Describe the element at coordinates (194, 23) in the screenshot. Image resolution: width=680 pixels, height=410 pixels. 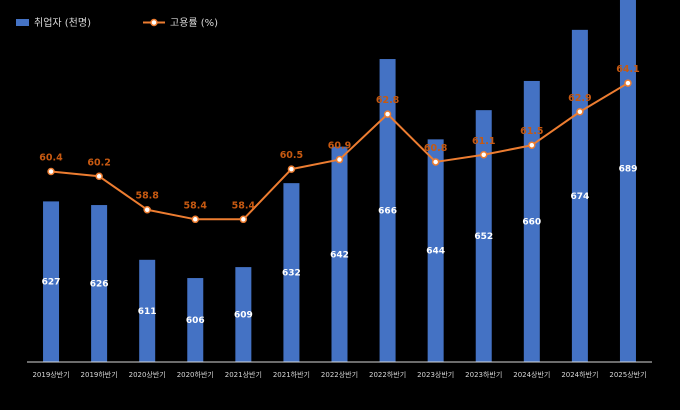
I see `legend-line-label: 고용률 (%)` at that location.